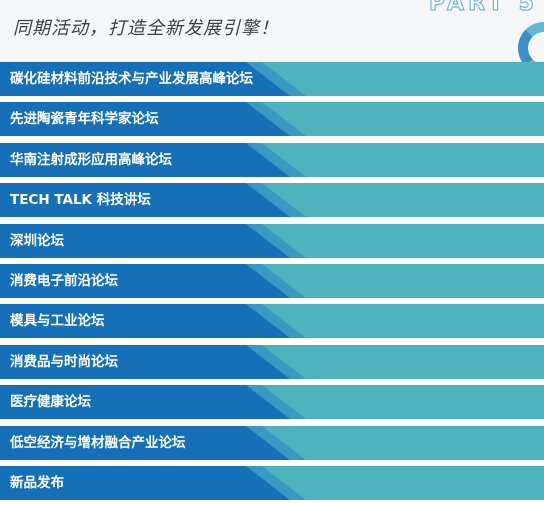  Describe the element at coordinates (91, 159) in the screenshot. I see `forum-label: 华南注射成形应用高峰论坛` at that location.